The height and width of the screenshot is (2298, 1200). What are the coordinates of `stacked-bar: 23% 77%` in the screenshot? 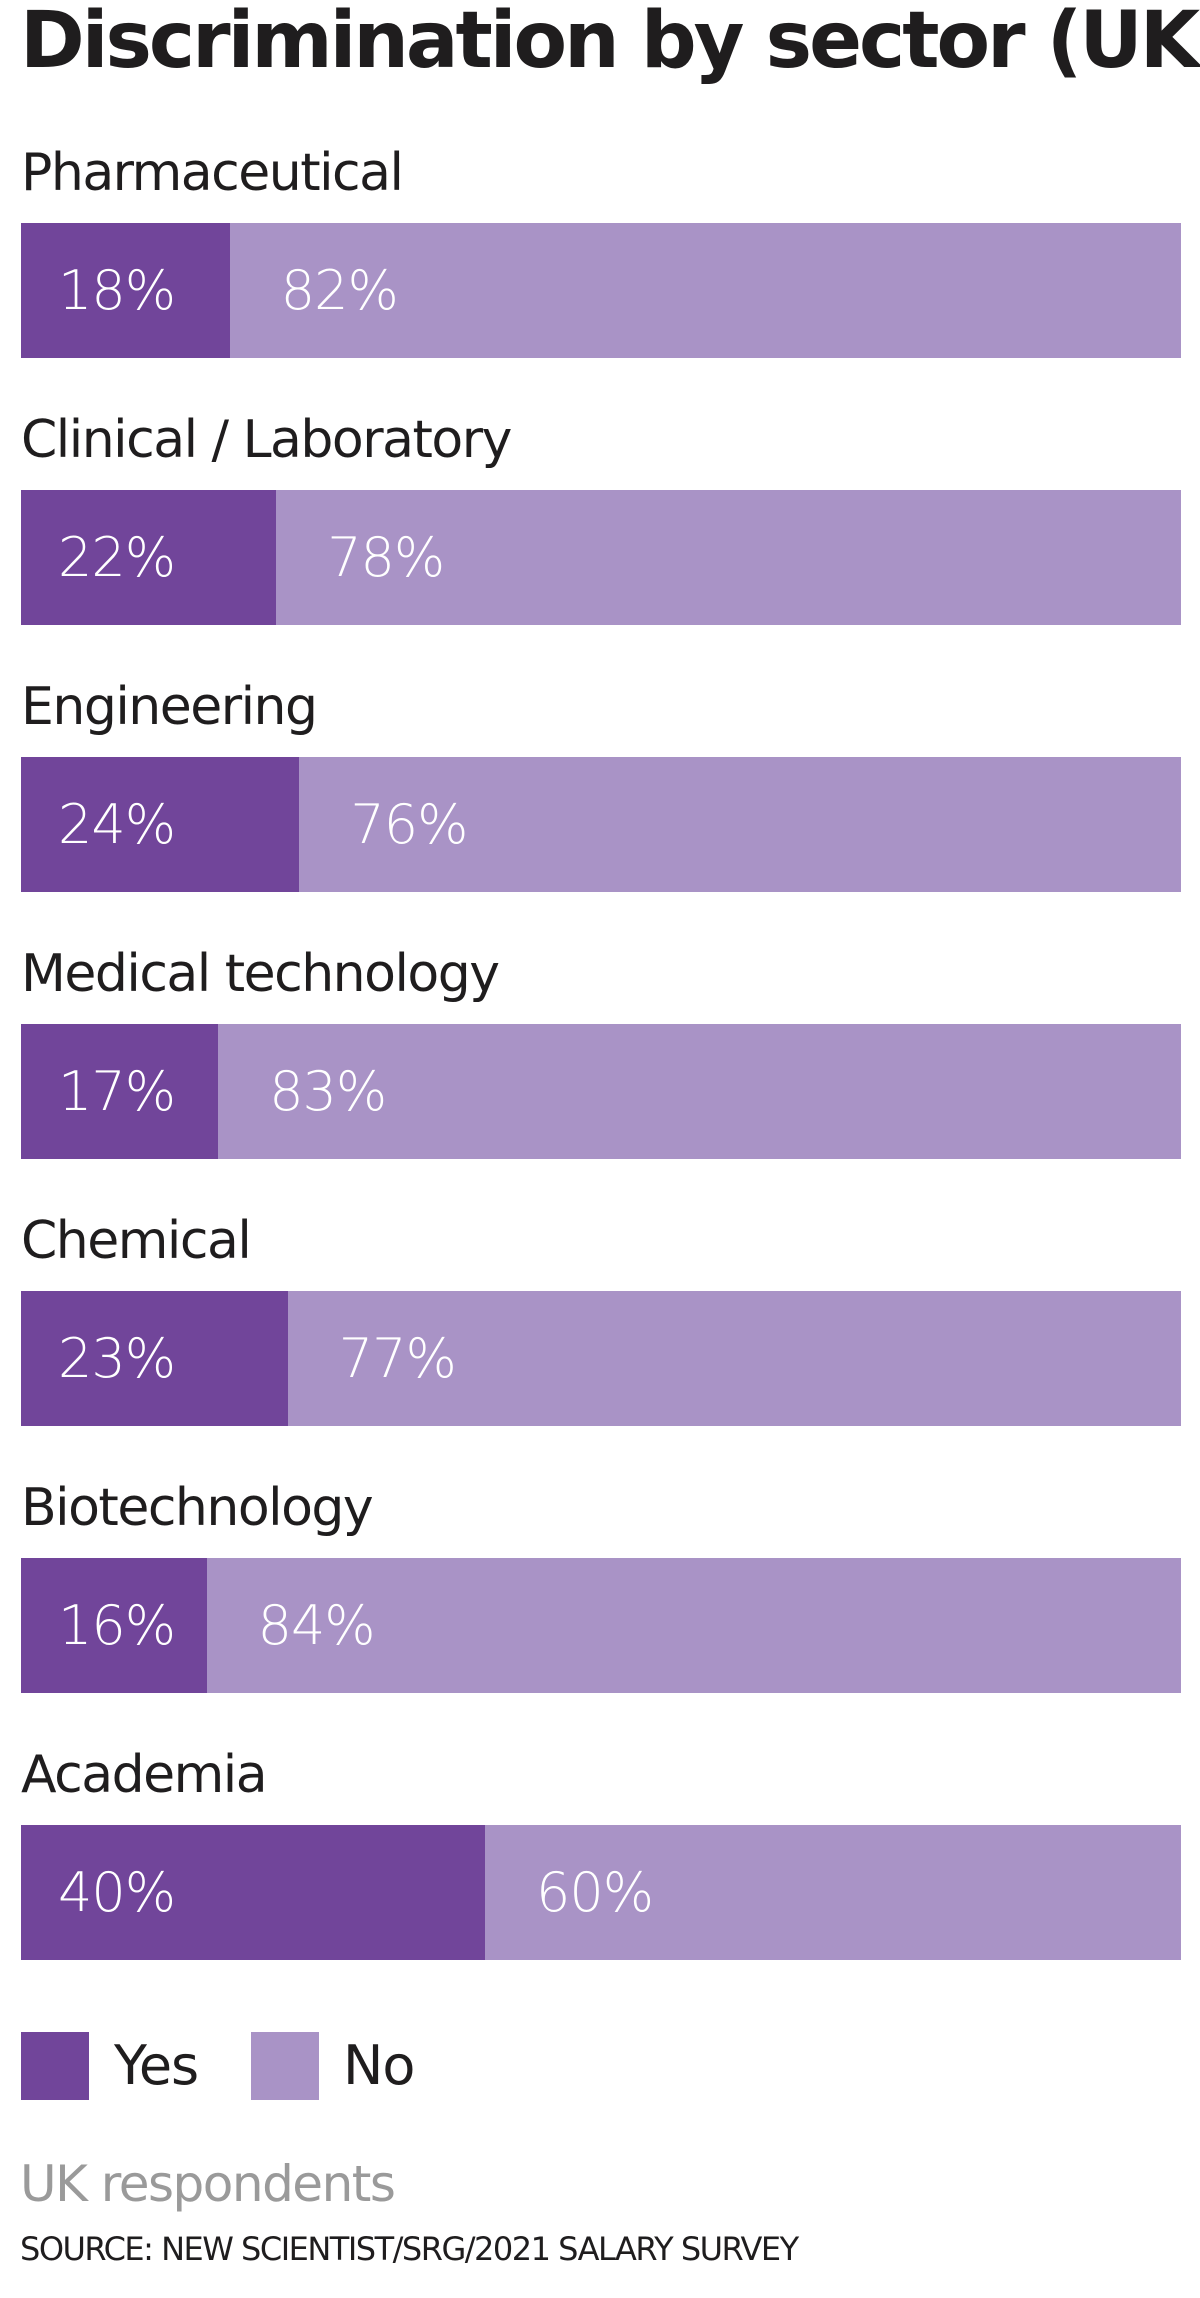 It's located at (601, 1358).